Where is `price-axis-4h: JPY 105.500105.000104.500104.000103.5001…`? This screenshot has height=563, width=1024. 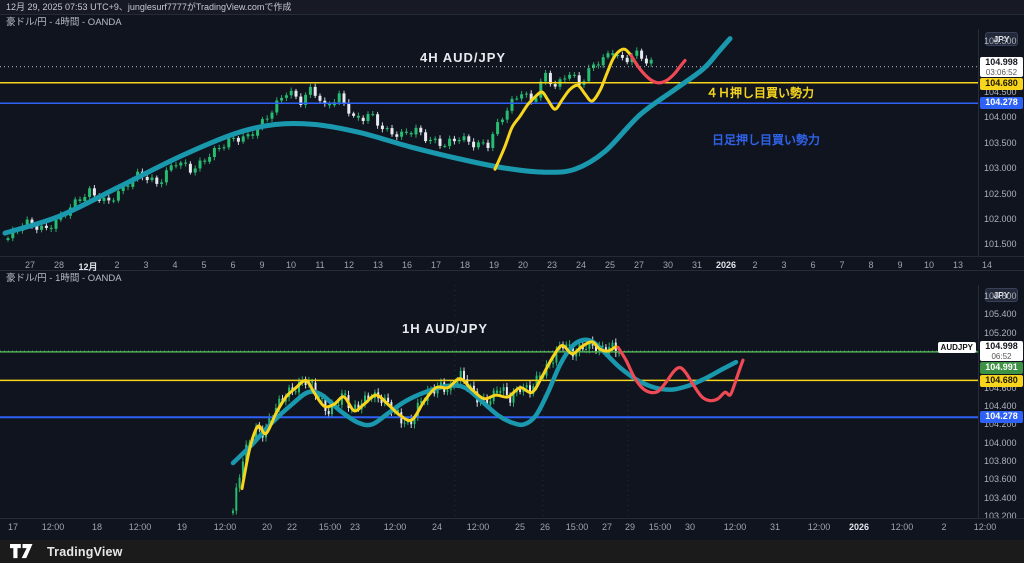 price-axis-4h: JPY 105.500105.000104.500104.000103.5001… is located at coordinates (1001, 142).